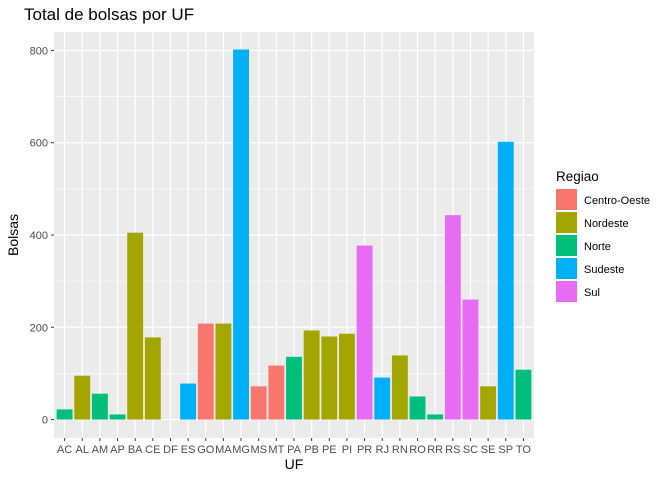  What do you see at coordinates (241, 450) in the screenshot?
I see `x-tick-label: MG` at bounding box center [241, 450].